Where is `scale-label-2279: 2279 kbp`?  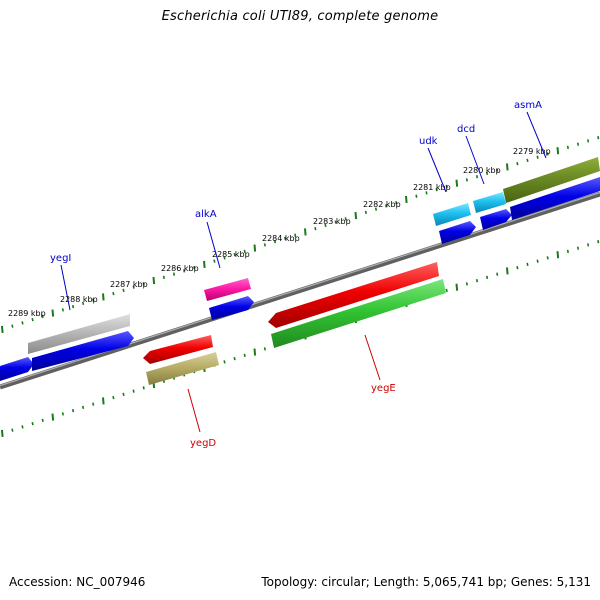
scale-label-2279: 2279 kbp is located at coordinates (532, 151).